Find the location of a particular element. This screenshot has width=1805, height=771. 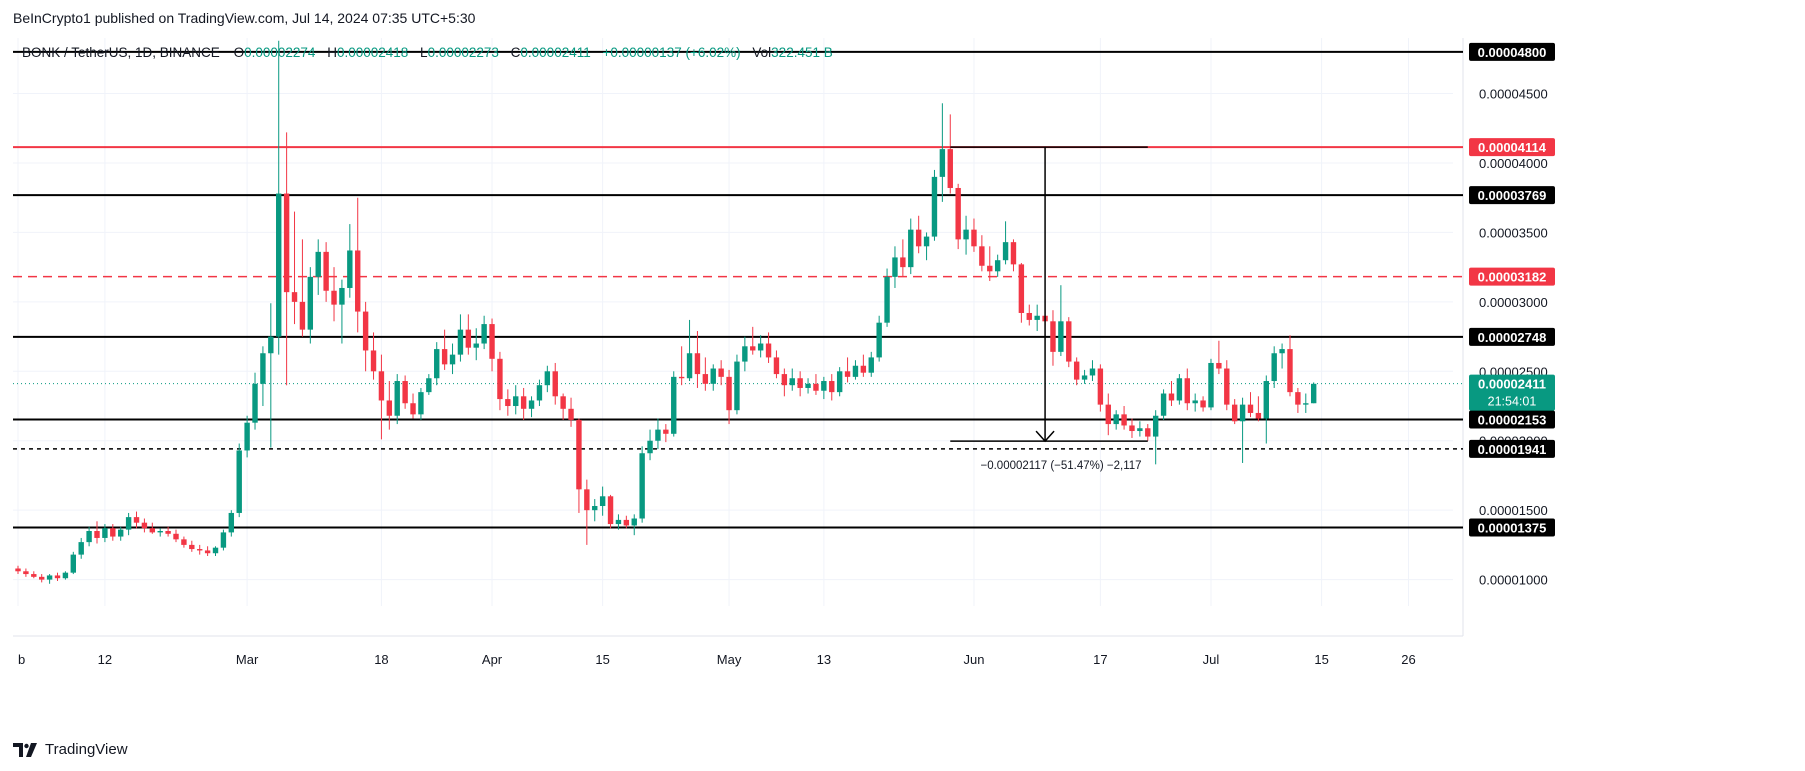

symbol-title: BONK / TetherUS, 1D, BINANCE is located at coordinates (121, 52).